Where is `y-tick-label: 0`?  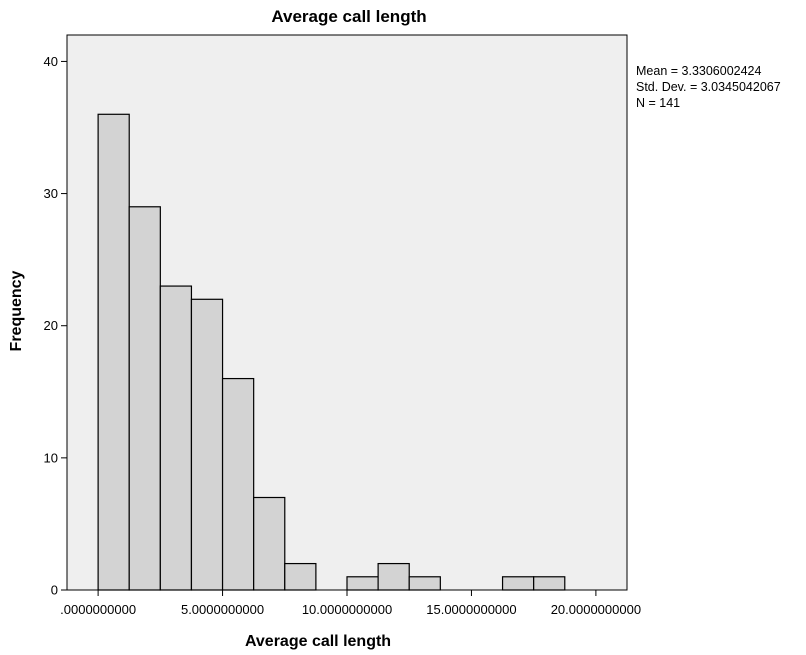
y-tick-label: 0 is located at coordinates (54, 590).